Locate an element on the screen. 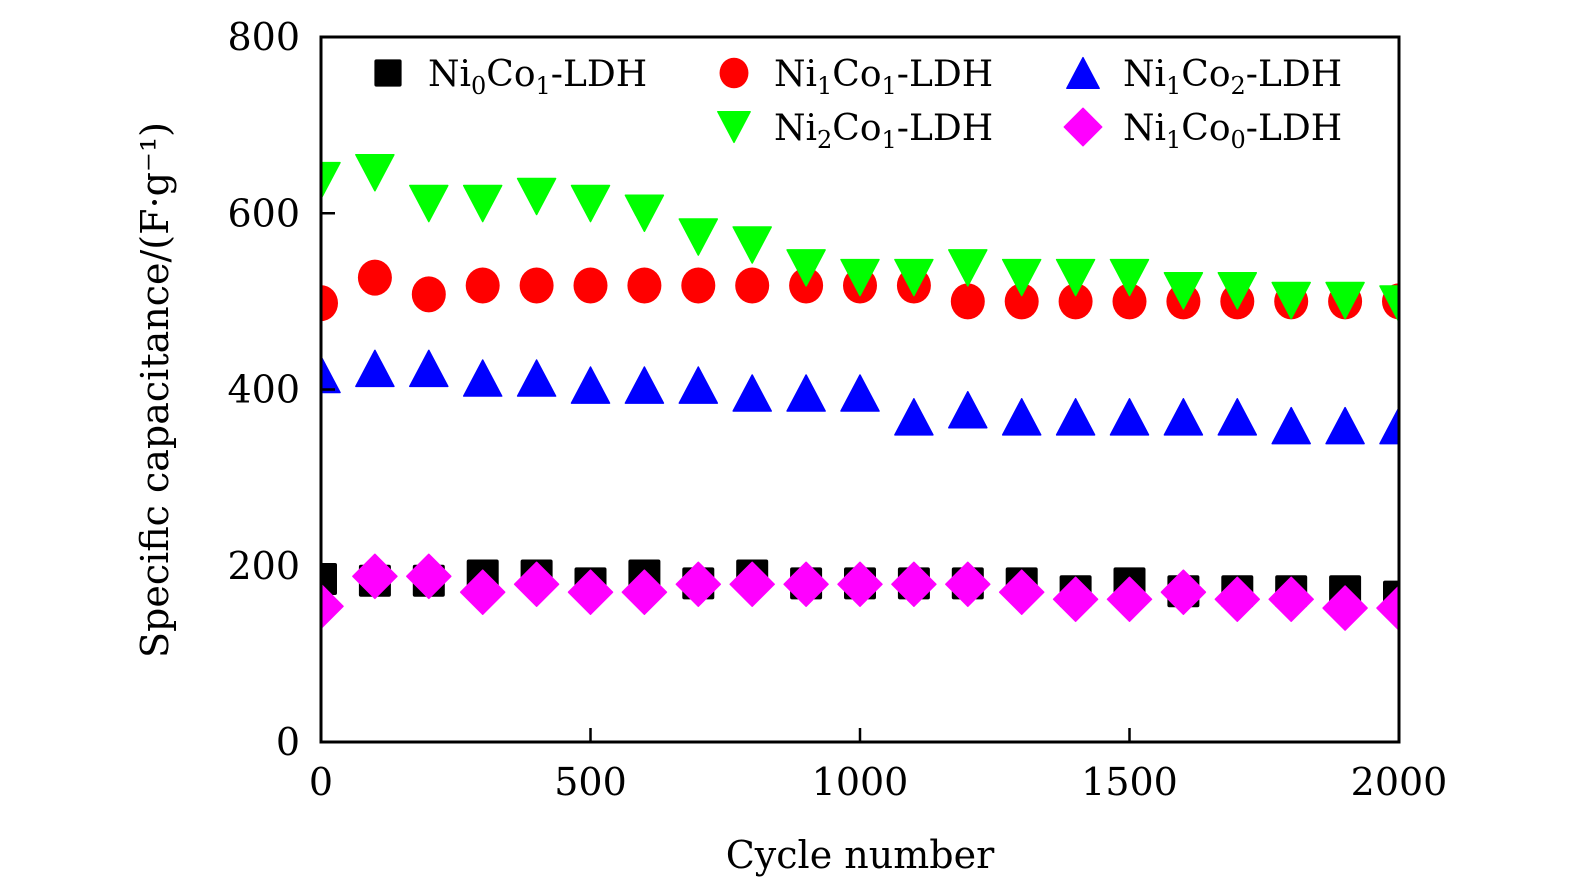 The image size is (1575, 896). legend-item: Ni1Co0-LDH is located at coordinates (1202, 130).